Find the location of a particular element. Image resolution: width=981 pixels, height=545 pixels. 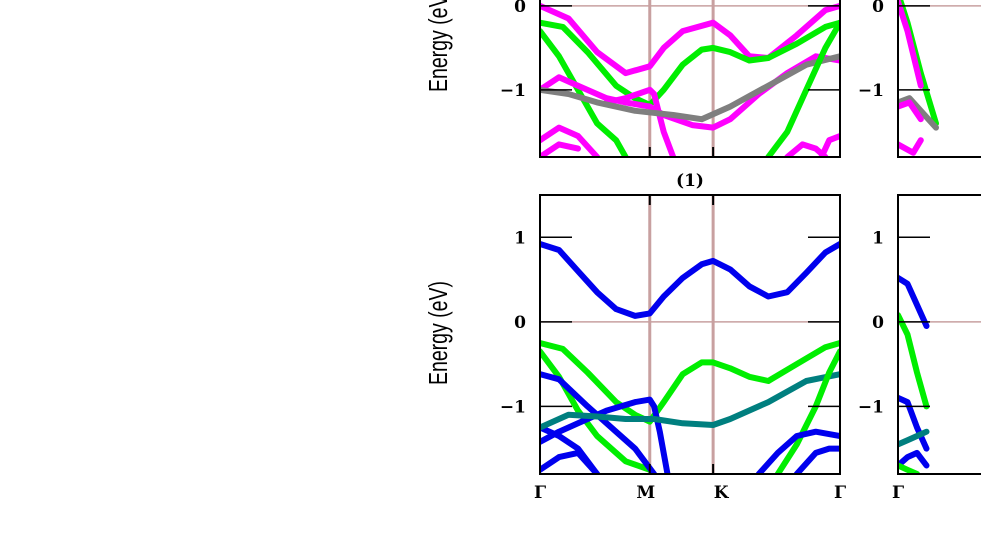

panel-top-left: 0 −1 Energy (eV) is located at coordinates (632, 79).